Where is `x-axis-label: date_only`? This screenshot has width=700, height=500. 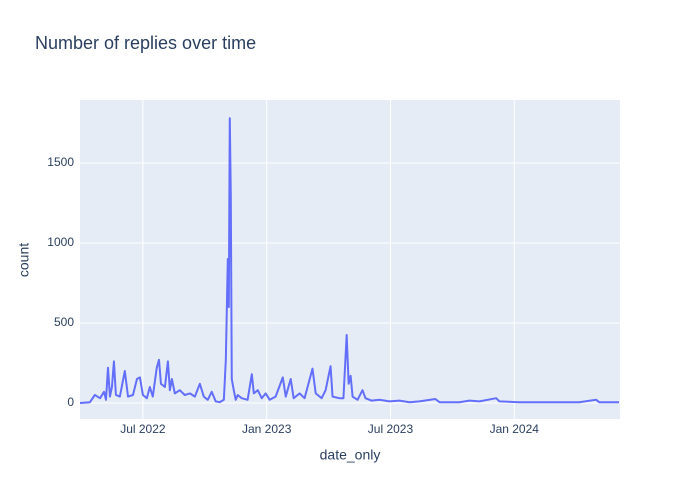
x-axis-label: date_only is located at coordinates (350, 455).